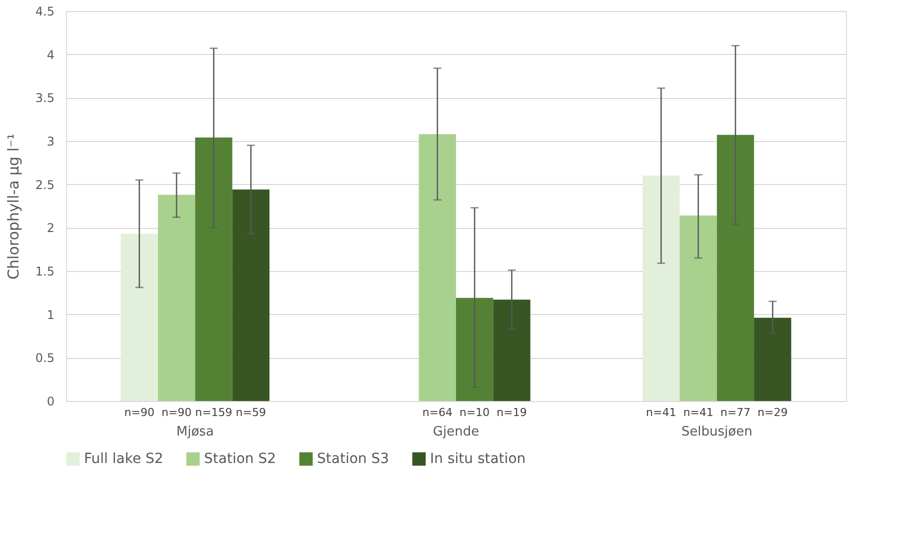  I want to click on y-tick-label: 3, so click(50, 141).